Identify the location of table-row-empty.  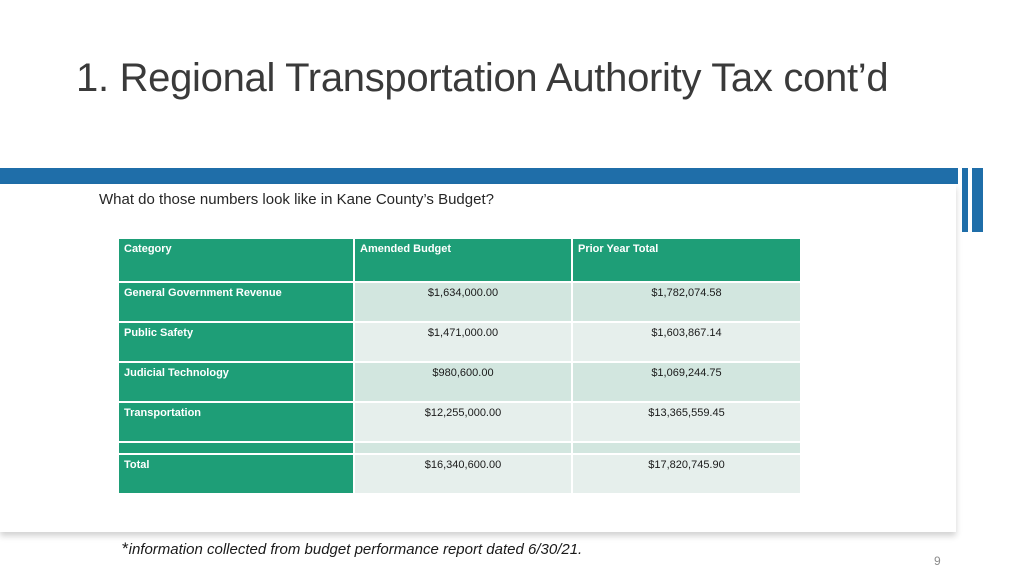
(459, 448).